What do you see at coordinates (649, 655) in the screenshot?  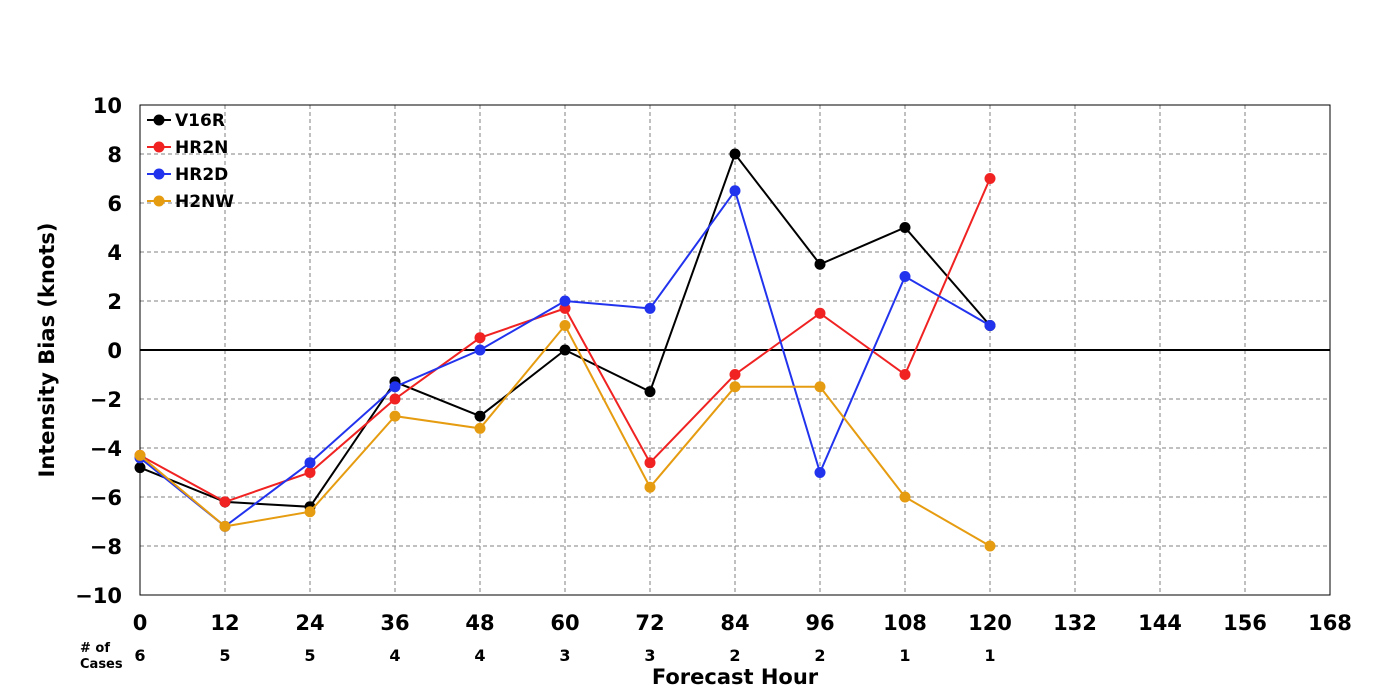 I see `cases-value-72: 3` at bounding box center [649, 655].